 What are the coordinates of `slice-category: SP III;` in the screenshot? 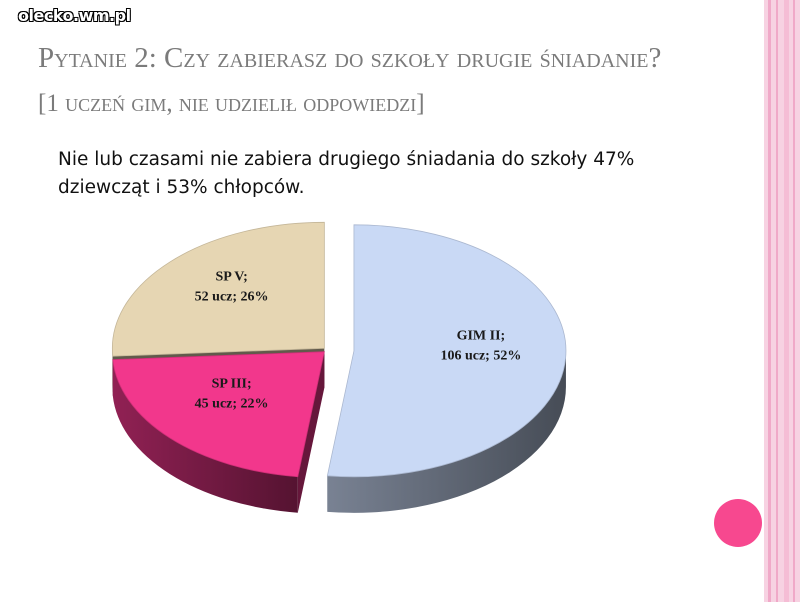 It's located at (232, 383).